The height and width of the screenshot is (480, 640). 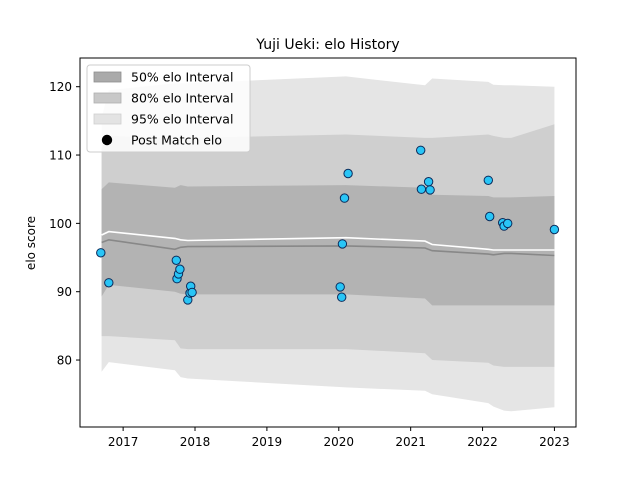 What do you see at coordinates (176, 140) in the screenshot?
I see `legend-label: Post Match elo` at bounding box center [176, 140].